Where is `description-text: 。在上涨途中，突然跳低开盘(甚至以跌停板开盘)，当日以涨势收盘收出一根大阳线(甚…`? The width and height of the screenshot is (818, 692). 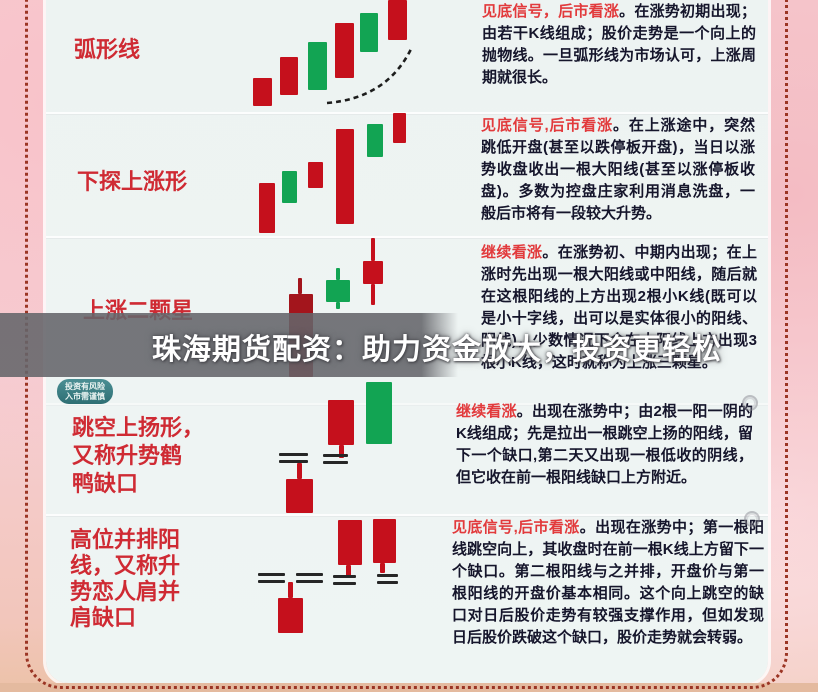 description-text: 。在上涨途中，突然跳低开盘(甚至以跌停板开盘)，当日以涨势收盘收出一根大阳线(甚… is located at coordinates (618, 169).